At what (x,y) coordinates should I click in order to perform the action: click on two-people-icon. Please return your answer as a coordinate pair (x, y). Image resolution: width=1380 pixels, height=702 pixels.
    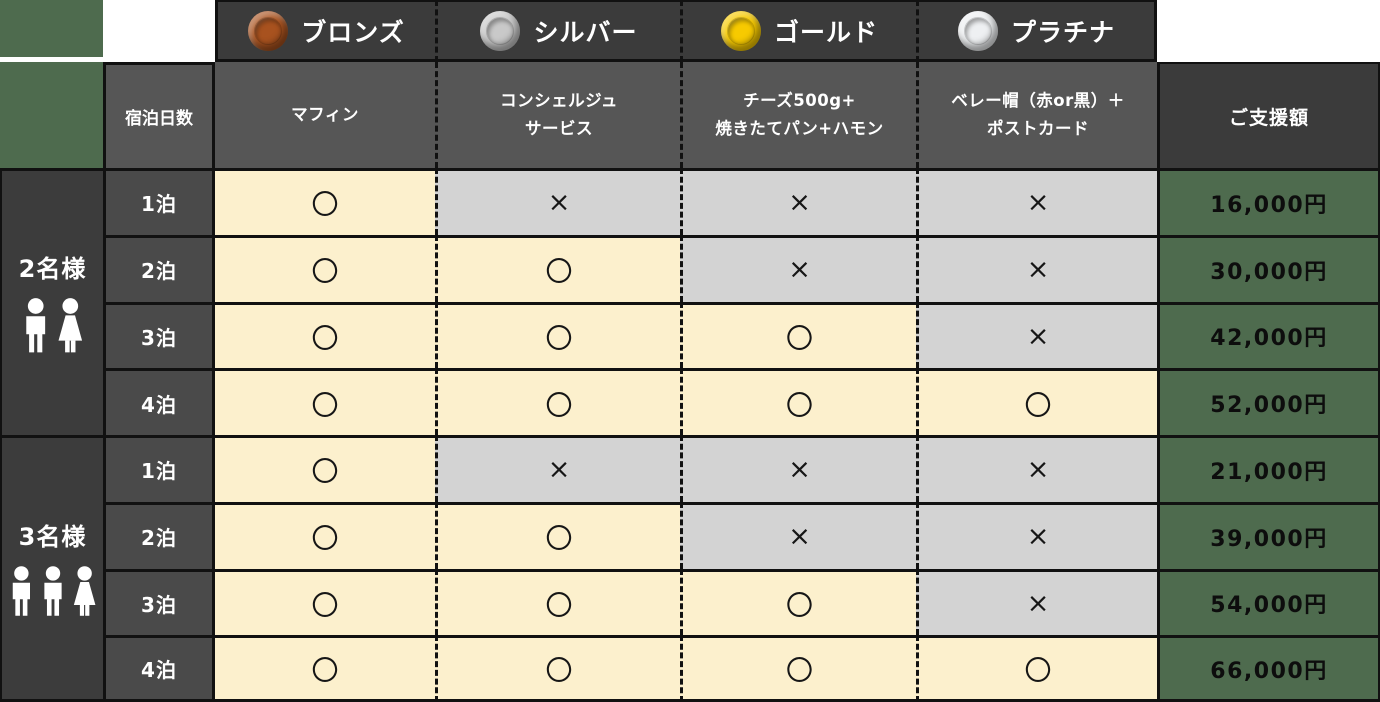
    Looking at the image, I should click on (53, 324).